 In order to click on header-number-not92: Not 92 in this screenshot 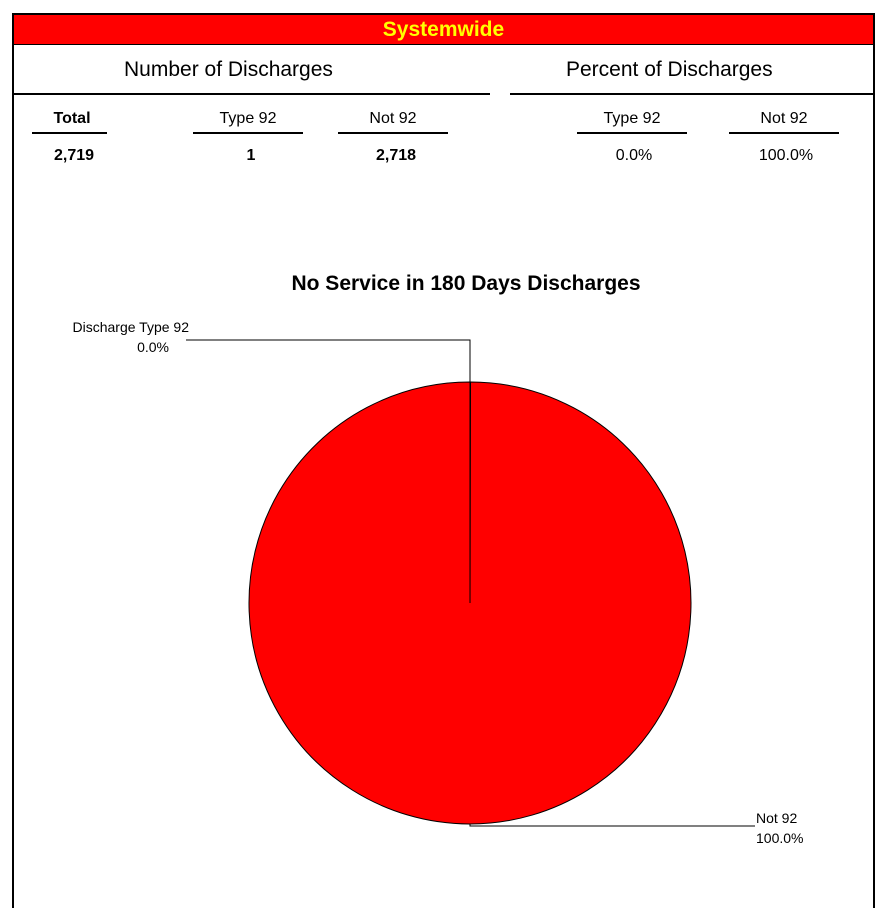, I will do `click(393, 118)`.